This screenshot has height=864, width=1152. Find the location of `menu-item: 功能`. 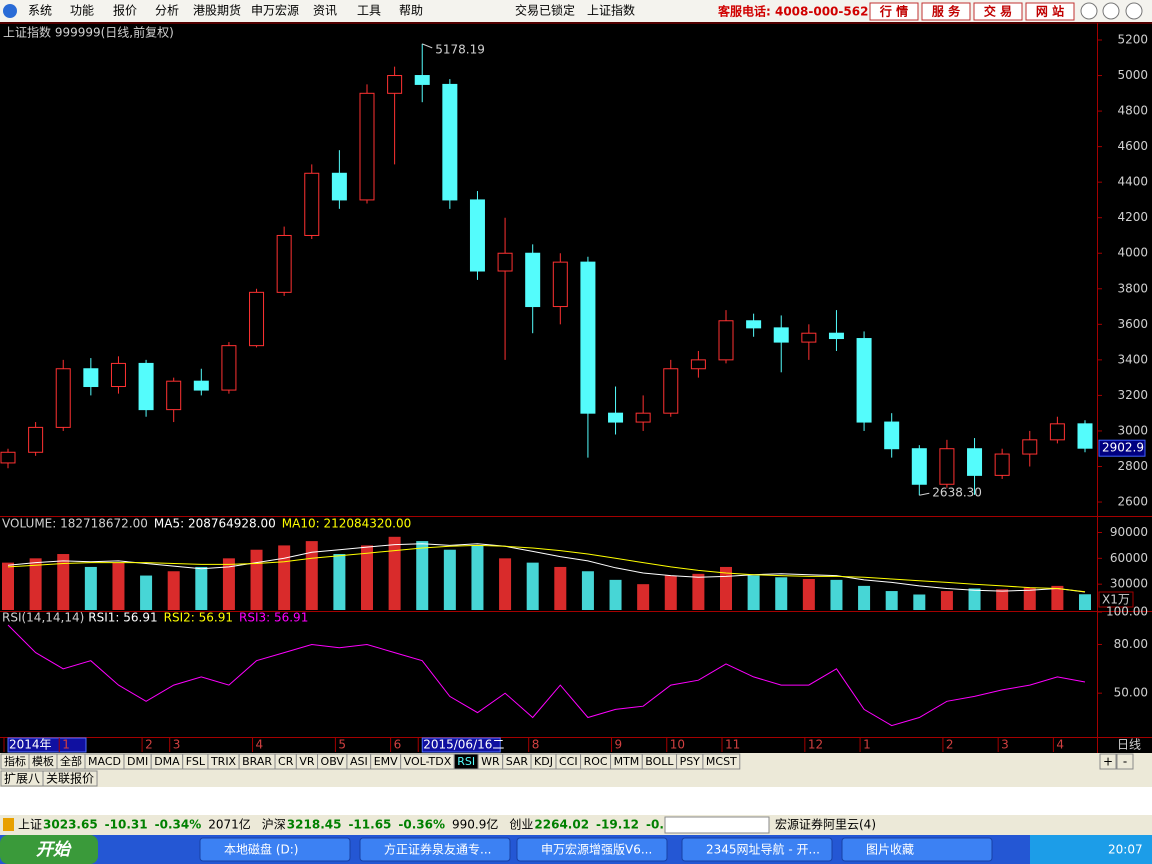

menu-item: 功能 is located at coordinates (82, 11).